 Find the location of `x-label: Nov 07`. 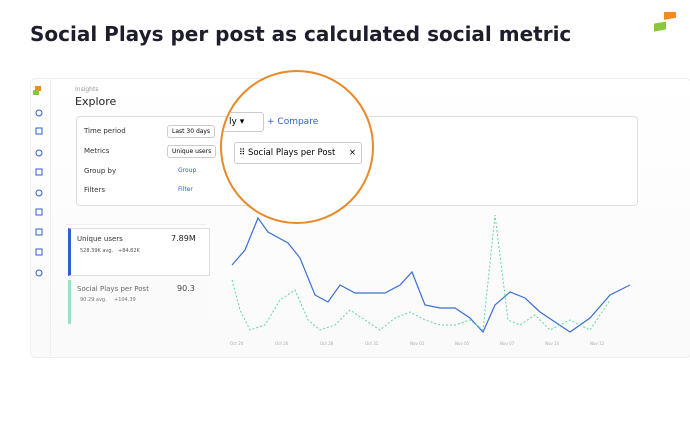

x-label: Nov 07 is located at coordinates (507, 343).